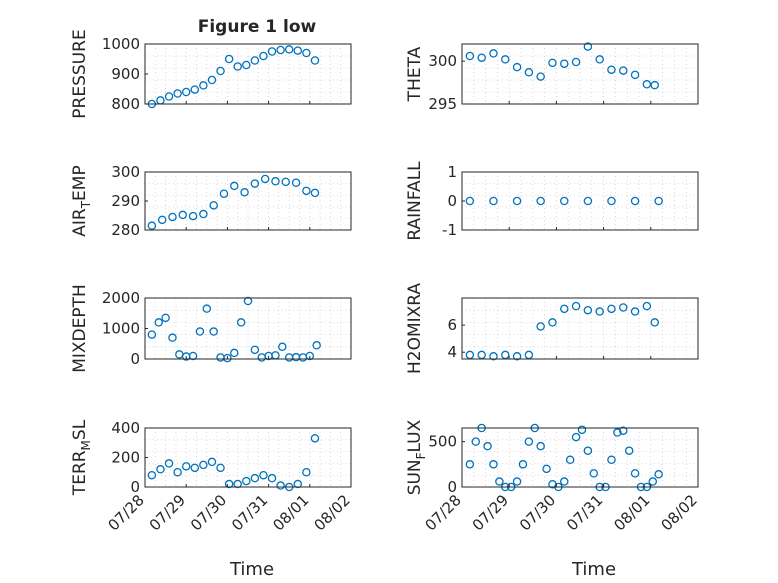 The image size is (778, 583). Describe the element at coordinates (449, 230) in the screenshot. I see `y-tick-label: -1` at that location.